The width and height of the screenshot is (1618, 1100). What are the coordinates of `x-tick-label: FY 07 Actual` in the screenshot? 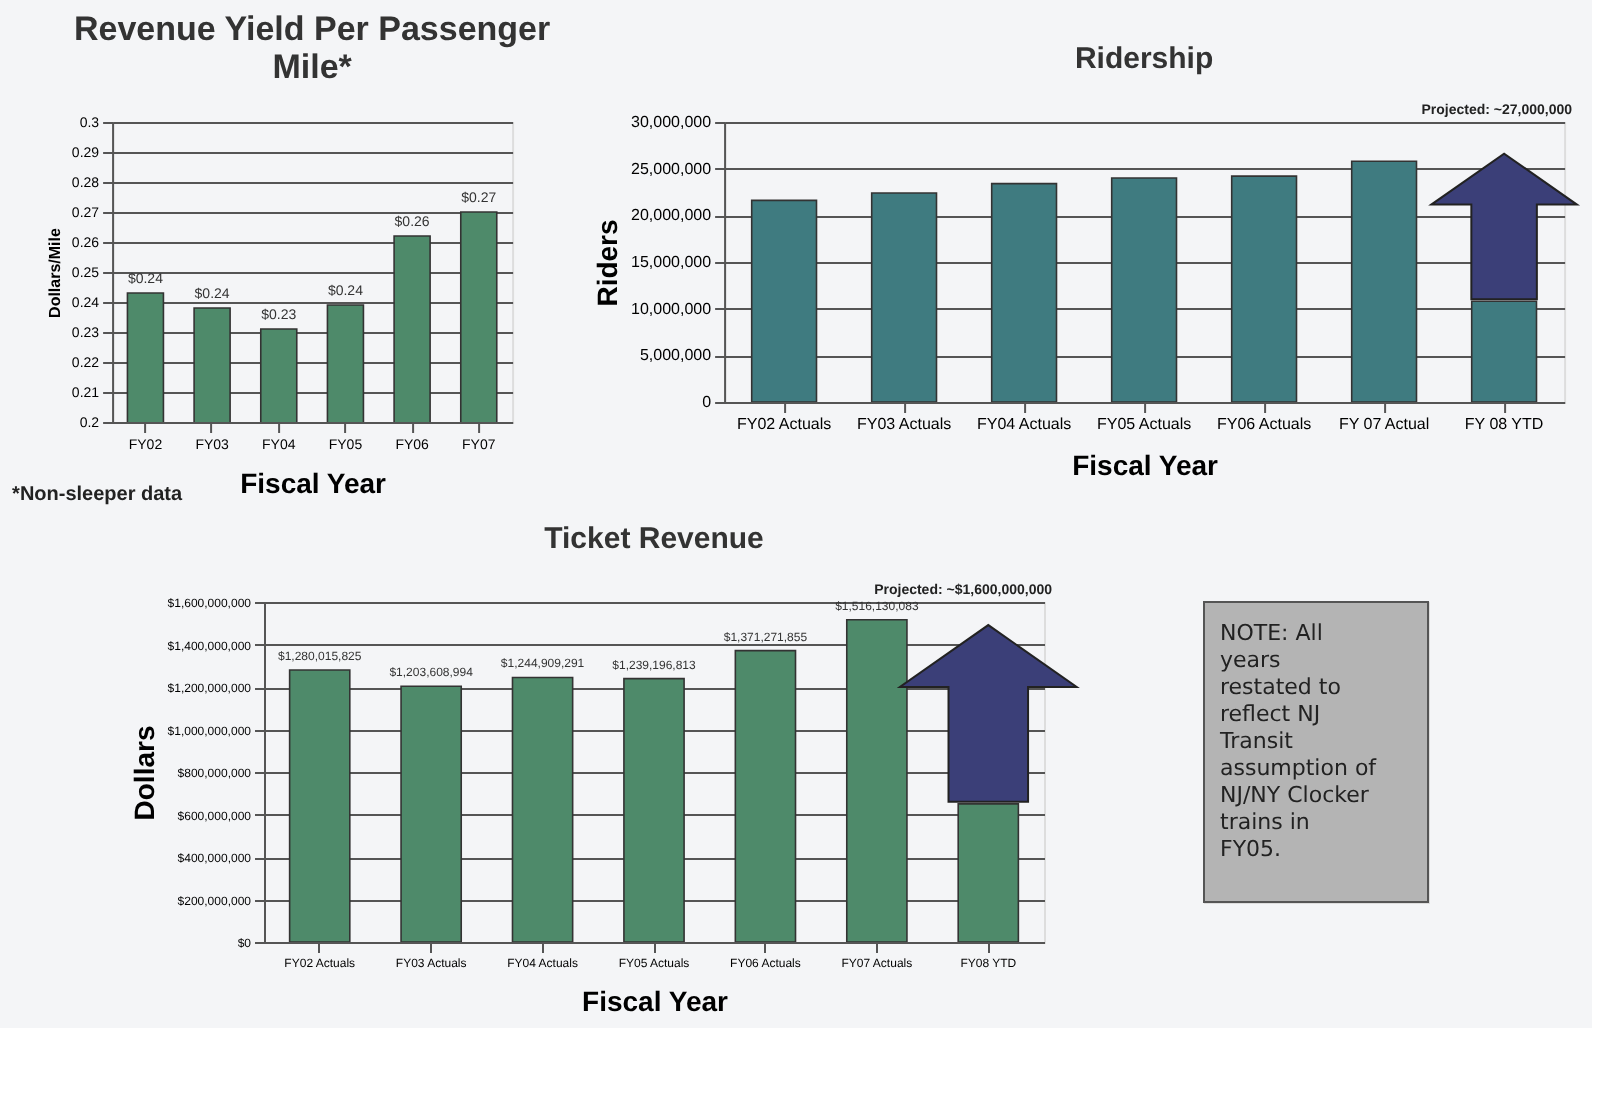 It's located at (1384, 424).